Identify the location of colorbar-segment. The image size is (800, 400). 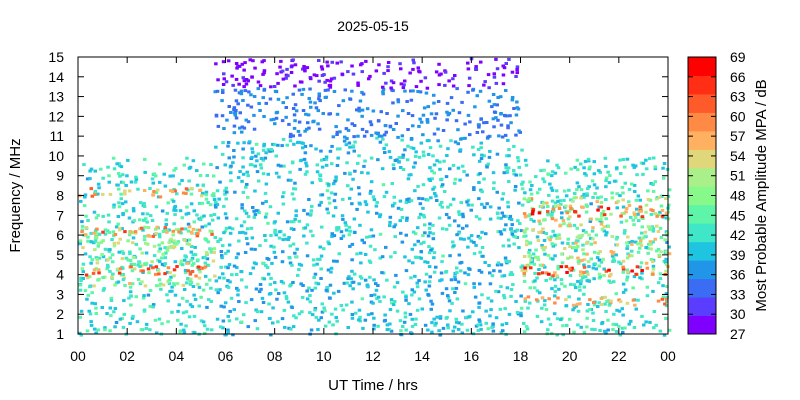
(702, 196).